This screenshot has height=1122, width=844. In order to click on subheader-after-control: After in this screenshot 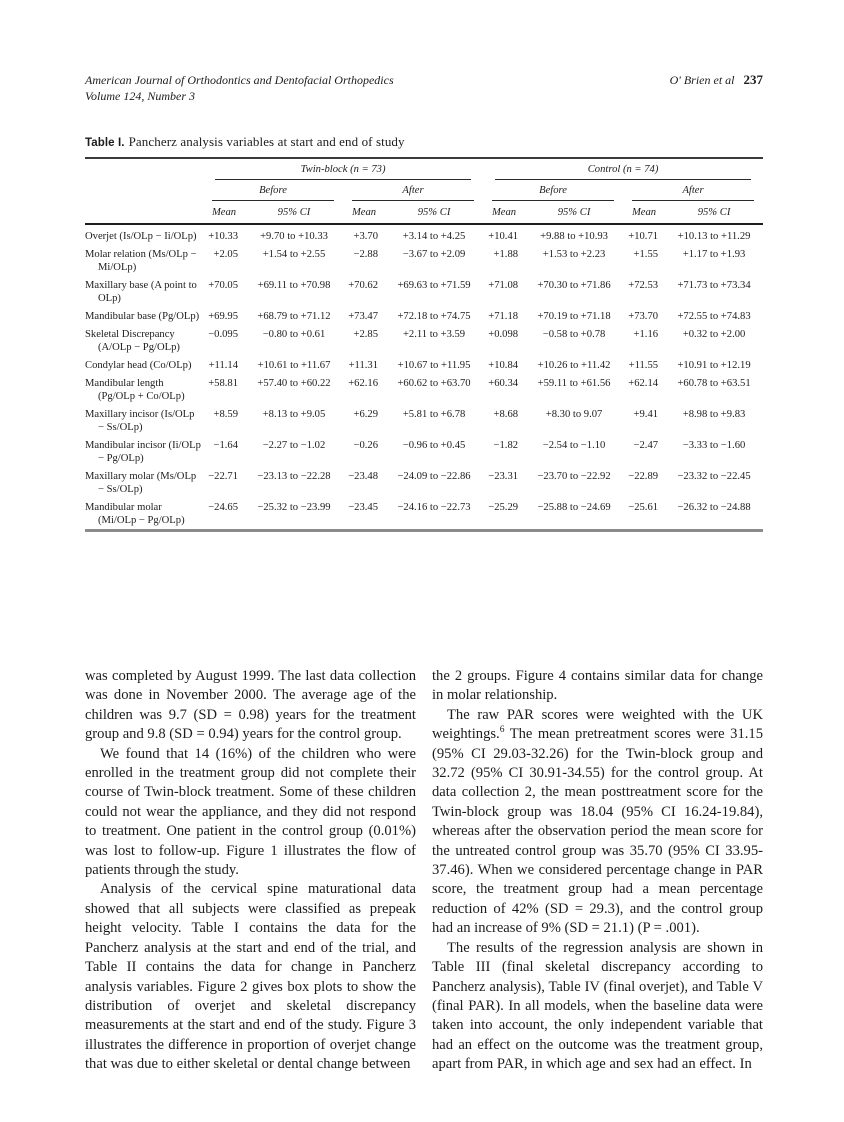, I will do `click(693, 190)`.